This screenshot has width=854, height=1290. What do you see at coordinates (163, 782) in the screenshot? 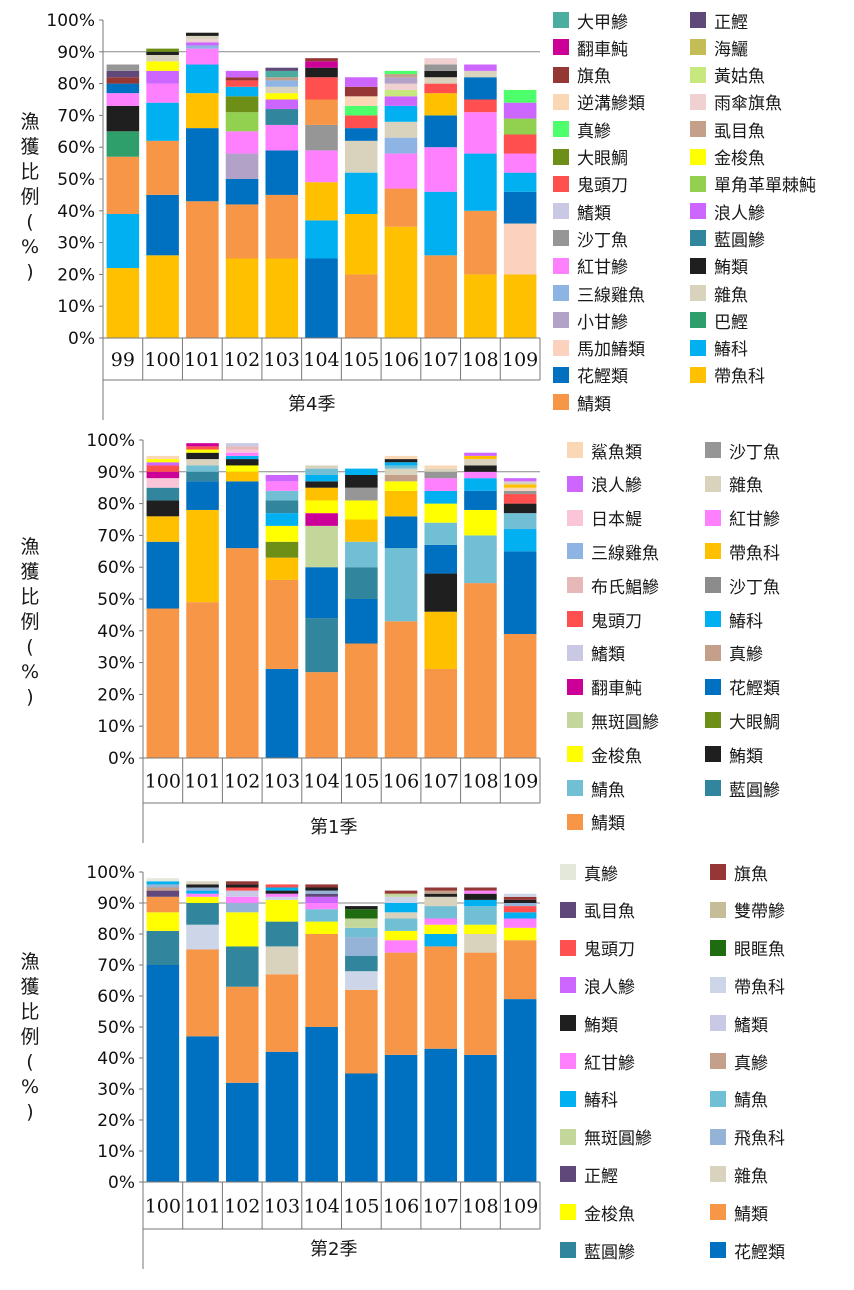
I see `x-tick-label: 100` at bounding box center [163, 782].